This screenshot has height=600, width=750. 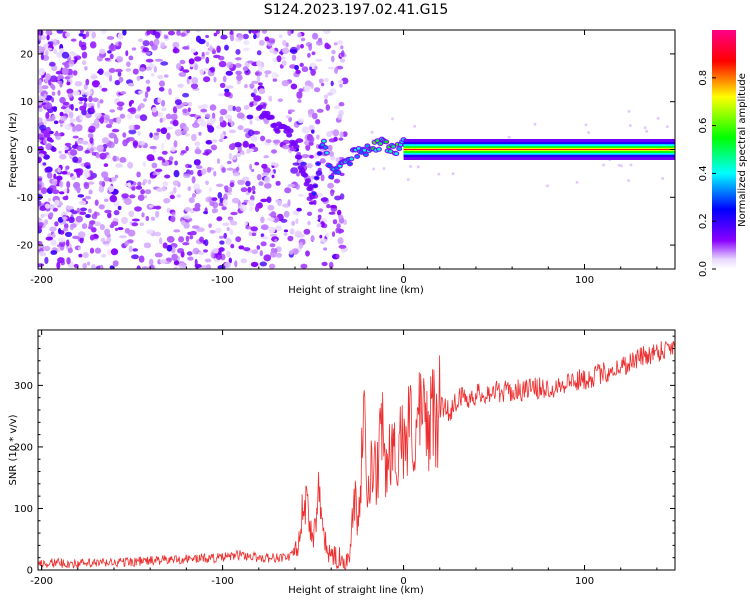 I want to click on ridge-blob, so click(x=299, y=157).